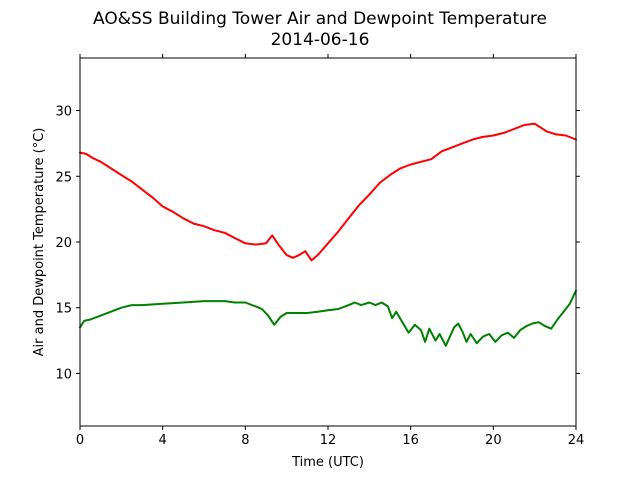 This screenshot has height=480, width=640. I want to click on y-tick-label: 15, so click(63, 309).